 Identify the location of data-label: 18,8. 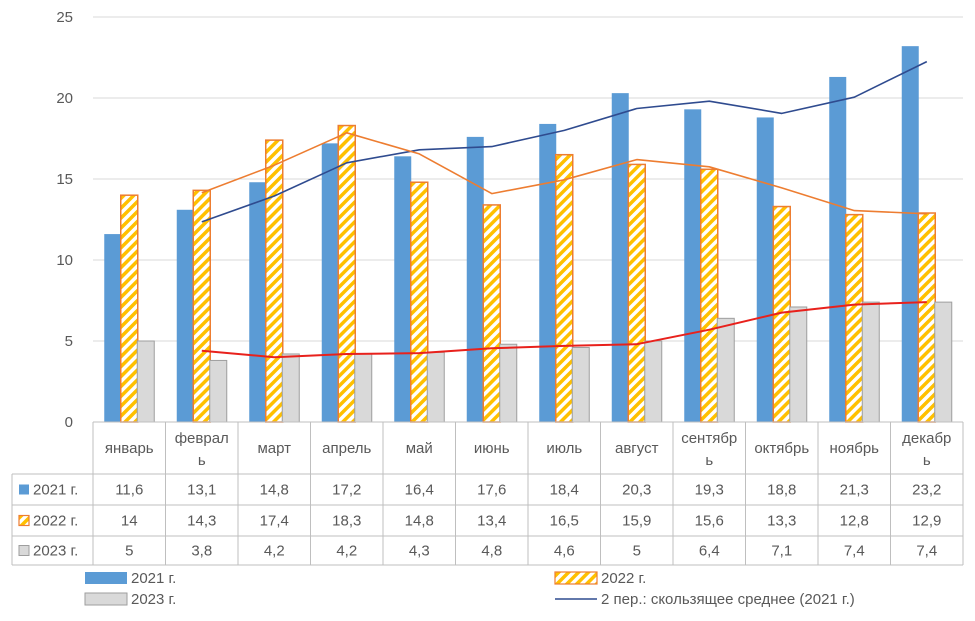
(781, 490).